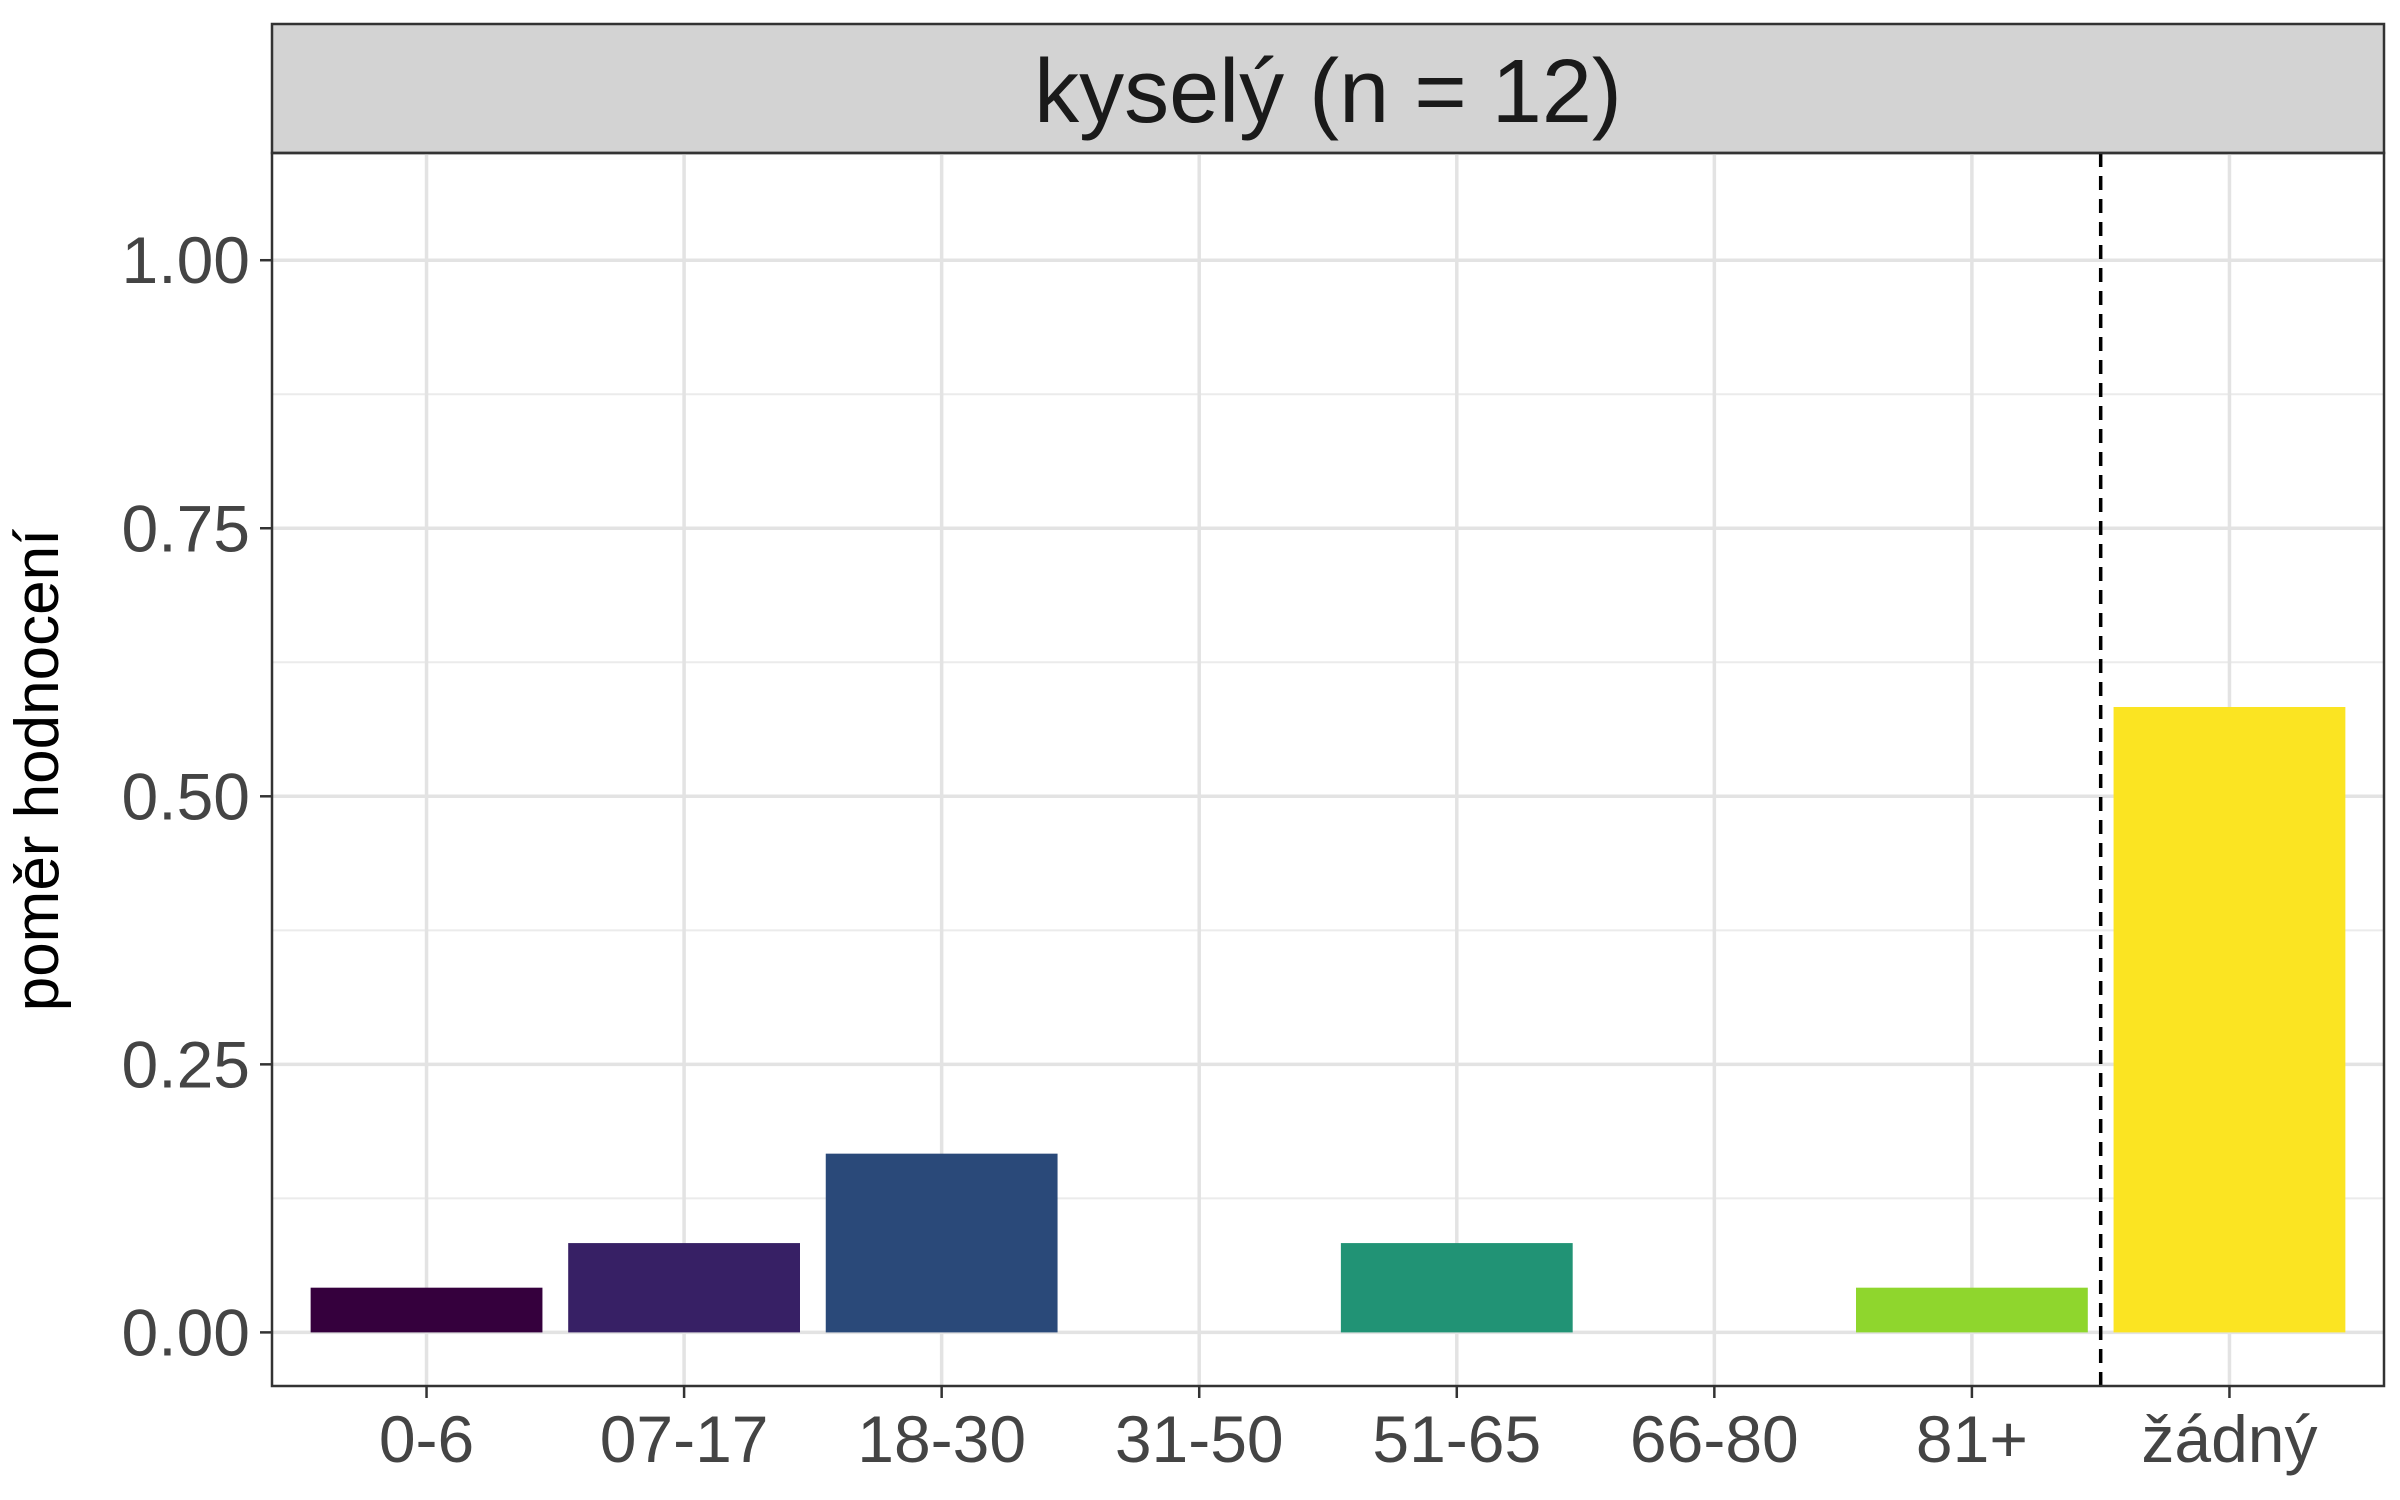 Image resolution: width=2400 pixels, height=1500 pixels. What do you see at coordinates (941, 1439) in the screenshot?
I see `x-tick-label: 18-30` at bounding box center [941, 1439].